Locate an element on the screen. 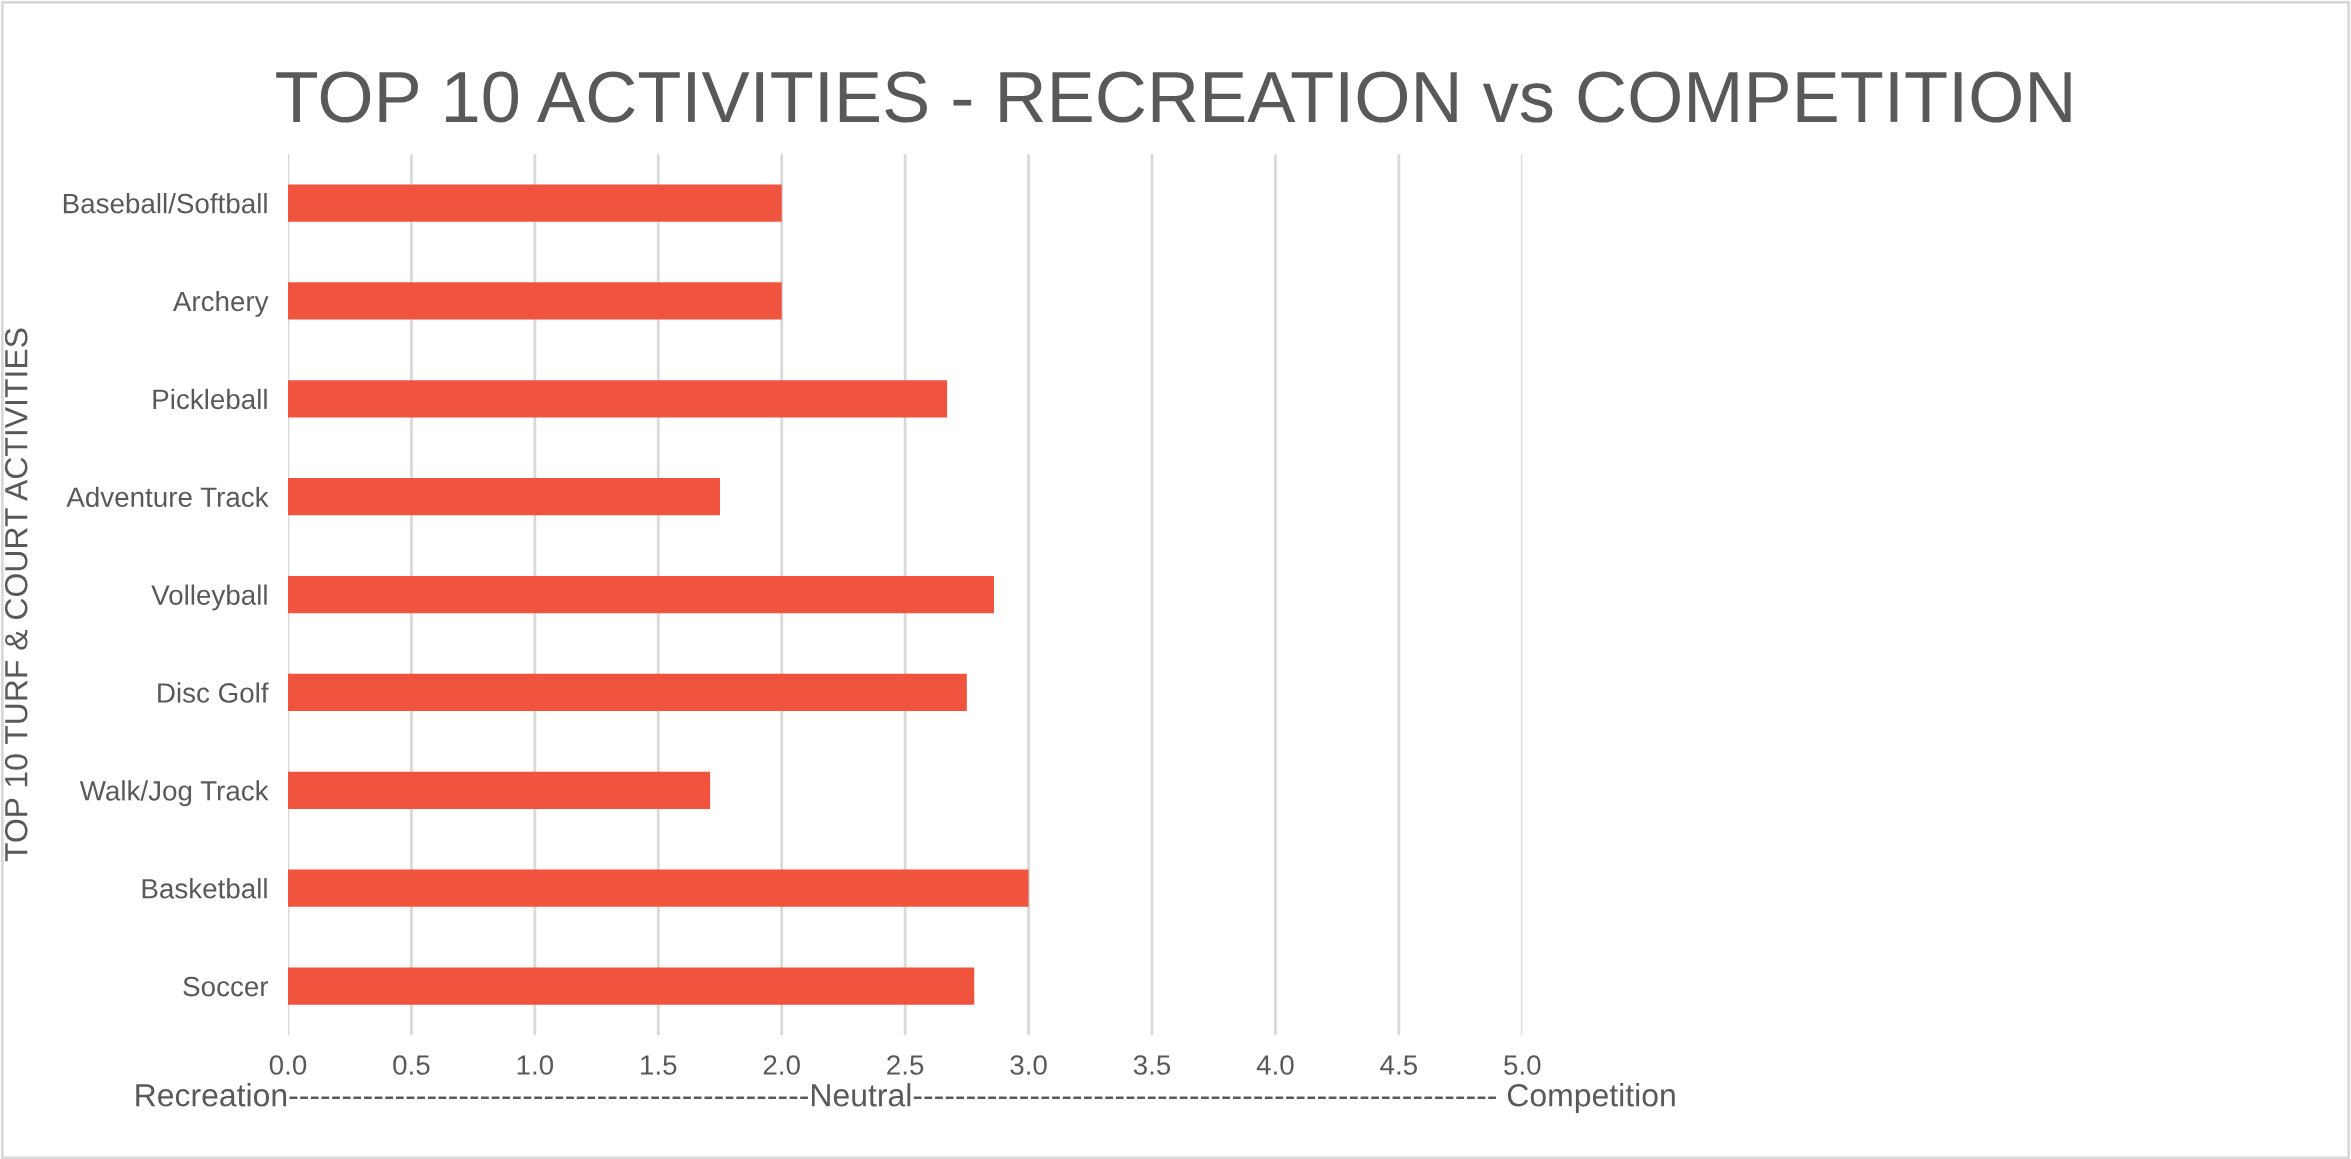 Image resolution: width=2351 pixels, height=1159 pixels. x-axis-title: Recreation-------------------------------------------------Neutral------------------------------------------------------- Competition is located at coordinates (905, 1098).